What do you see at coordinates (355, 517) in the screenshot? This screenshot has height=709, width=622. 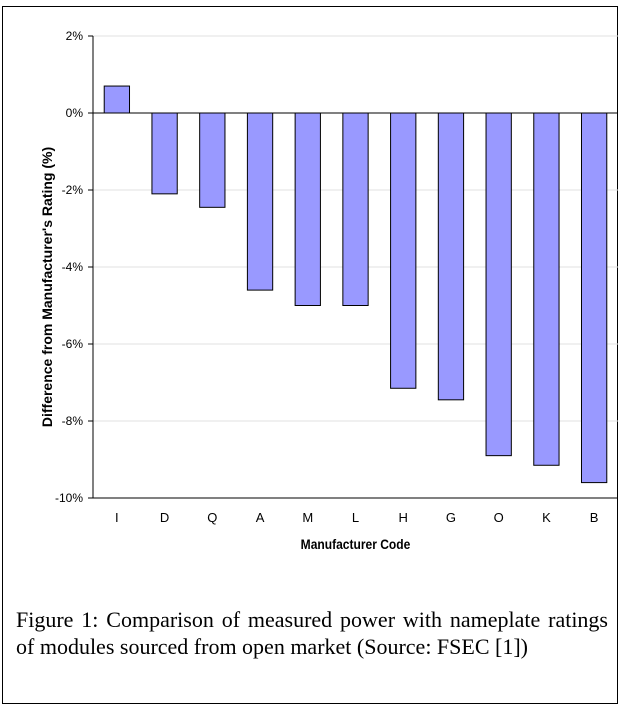 I see `x-tick-label: L` at bounding box center [355, 517].